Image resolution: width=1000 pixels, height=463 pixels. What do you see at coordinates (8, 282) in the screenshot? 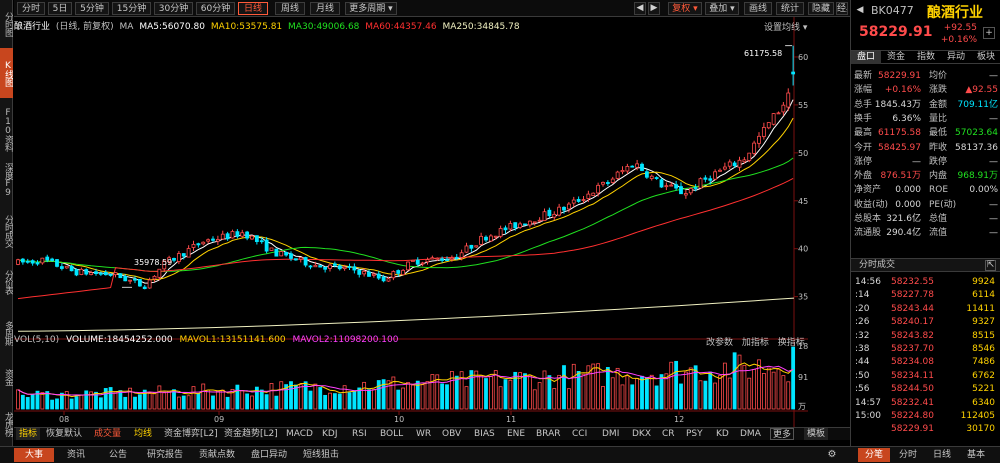
I see `left-tab-price-table: 分价表` at bounding box center [8, 282].